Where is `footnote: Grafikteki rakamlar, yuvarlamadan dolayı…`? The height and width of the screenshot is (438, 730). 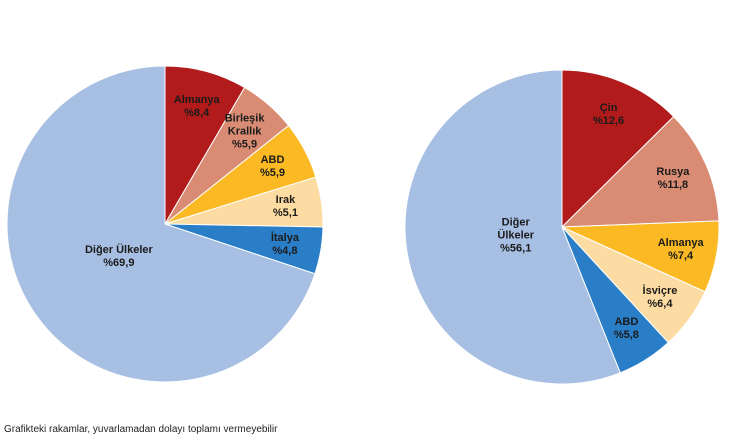 footnote: Grafikteki rakamlar, yuvarlamadan dolayı… is located at coordinates (141, 429).